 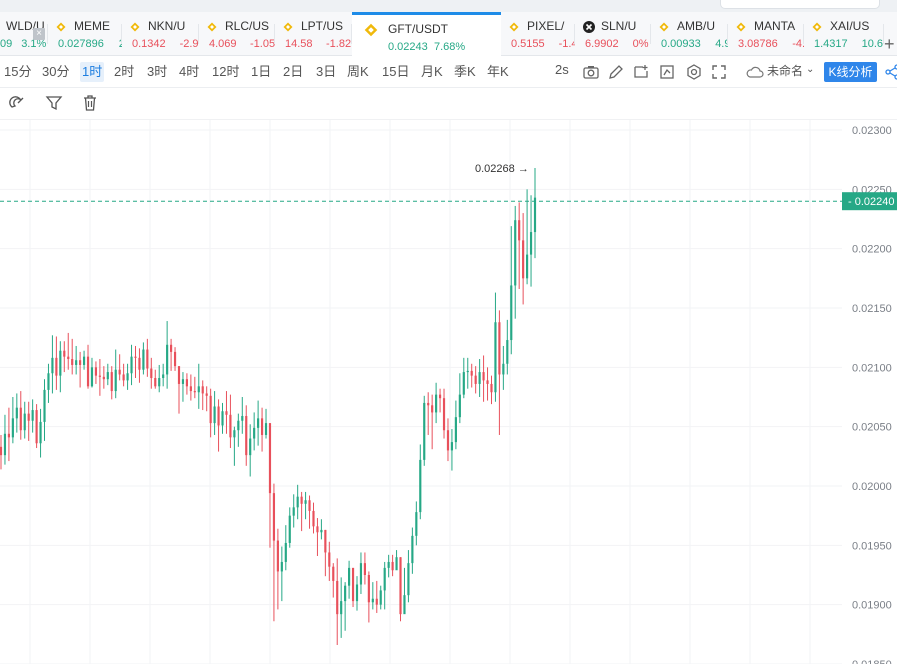 What do you see at coordinates (90, 103) in the screenshot?
I see `trash-icon` at bounding box center [90, 103].